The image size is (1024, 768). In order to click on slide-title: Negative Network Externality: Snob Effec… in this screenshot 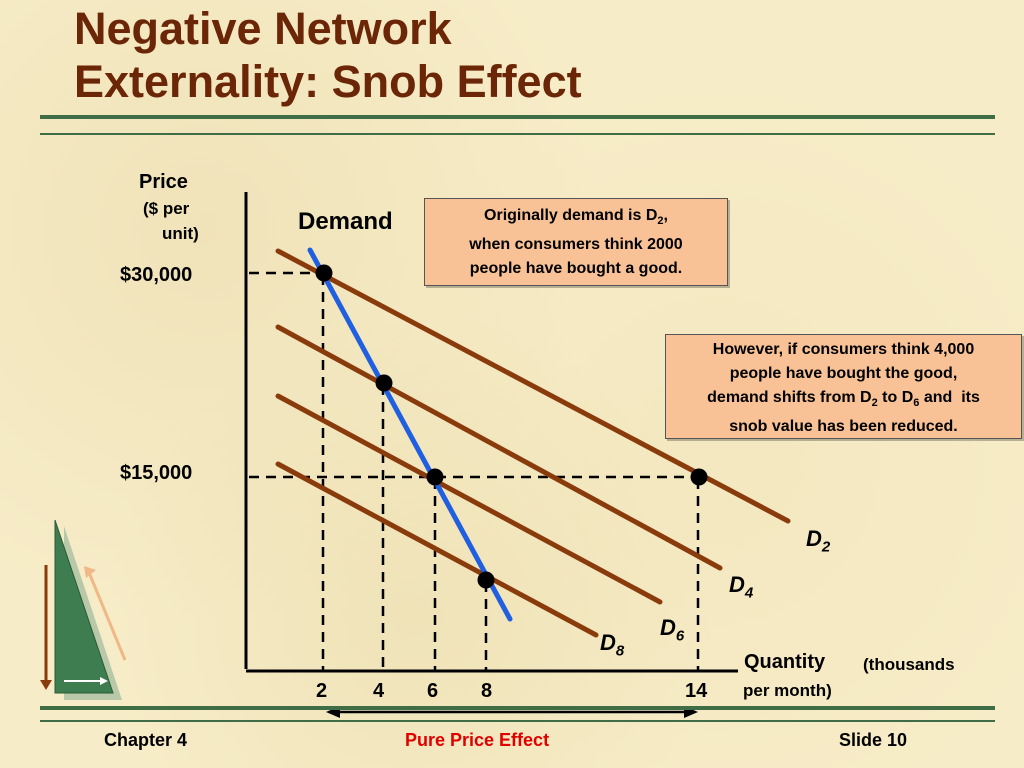, I will do `click(328, 55)`.